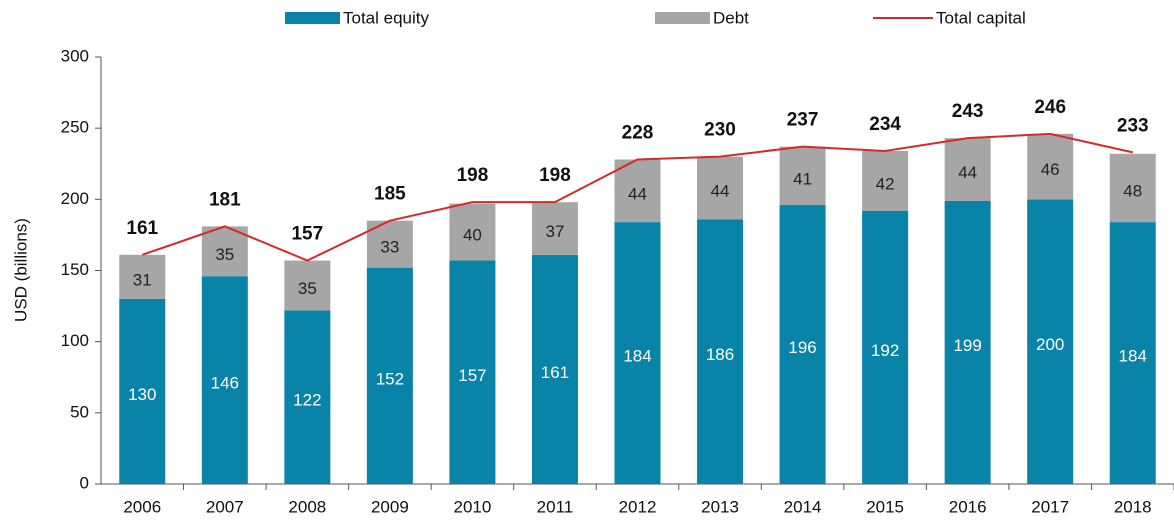 The image size is (1174, 522). Describe the element at coordinates (968, 506) in the screenshot. I see `x-tick-label: 2016` at that location.